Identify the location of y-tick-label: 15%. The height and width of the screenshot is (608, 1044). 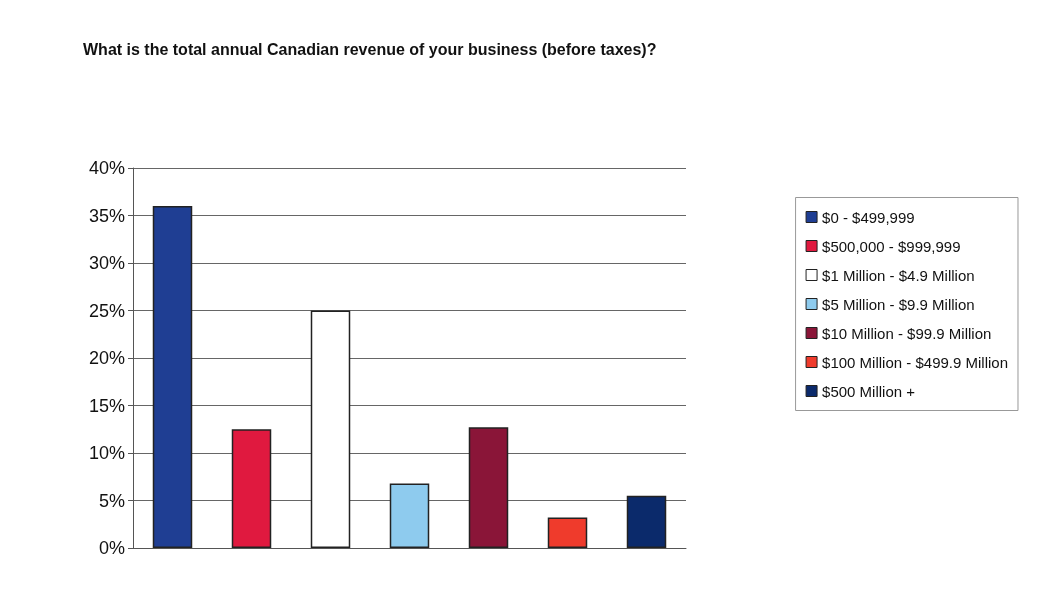
(106, 405).